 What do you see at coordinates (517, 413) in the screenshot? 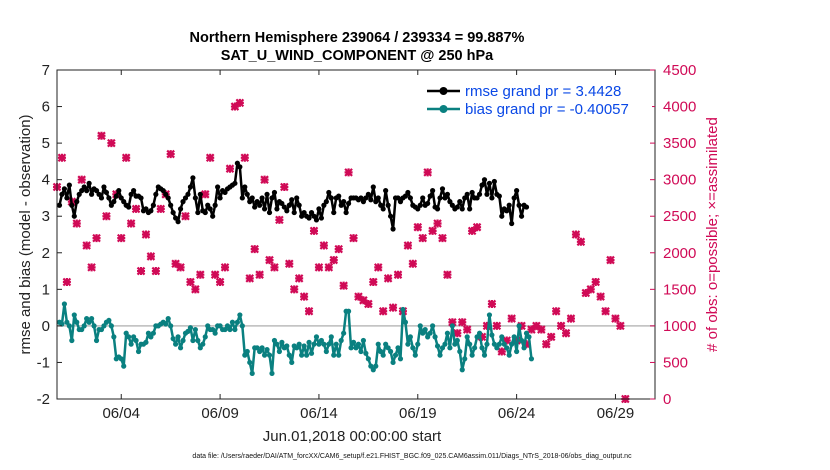
I see `x-tick-label: 06/24` at bounding box center [517, 413].